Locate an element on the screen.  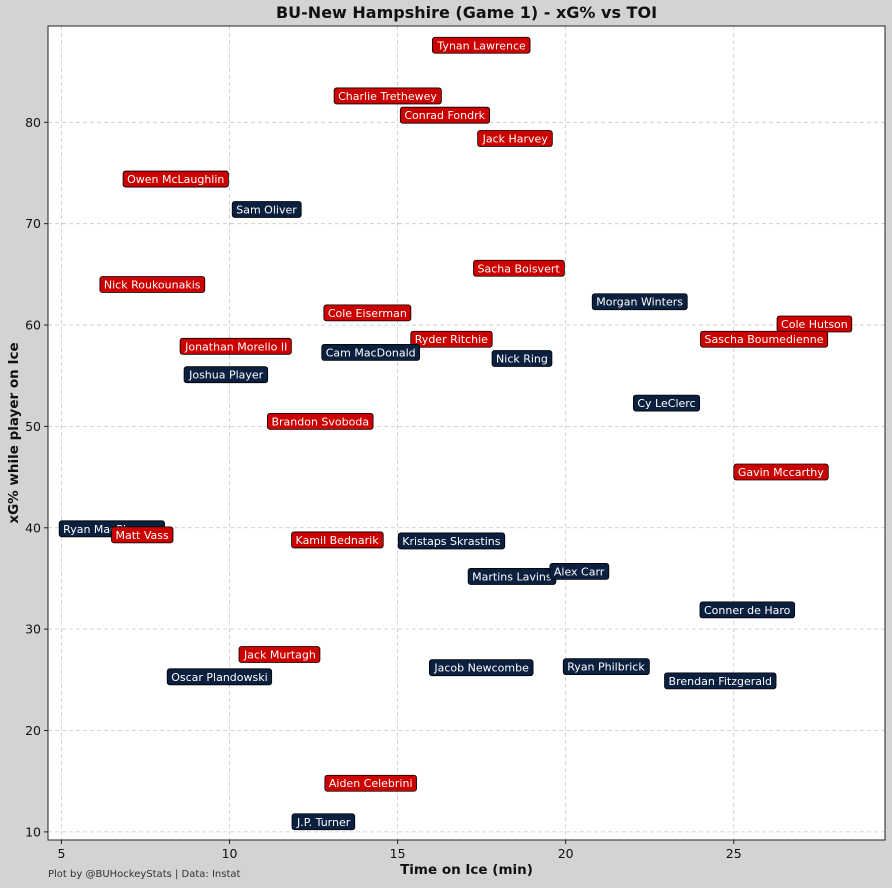
data-point-label: Ryan Philbrick is located at coordinates (606, 667).